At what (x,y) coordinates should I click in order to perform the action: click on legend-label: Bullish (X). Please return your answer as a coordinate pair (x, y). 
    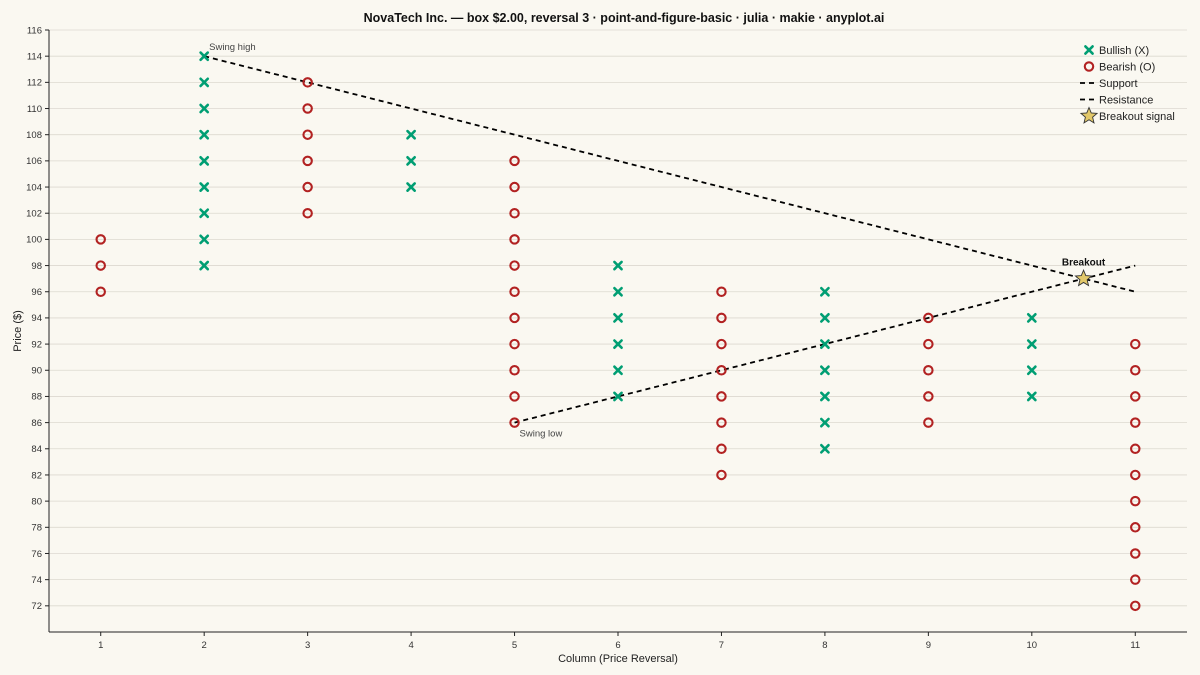
    Looking at the image, I should click on (1124, 51).